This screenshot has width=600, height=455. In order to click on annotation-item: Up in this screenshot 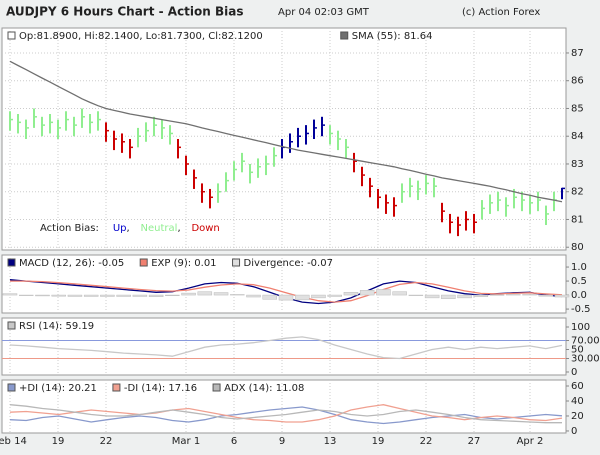, I will do `click(120, 228)`.